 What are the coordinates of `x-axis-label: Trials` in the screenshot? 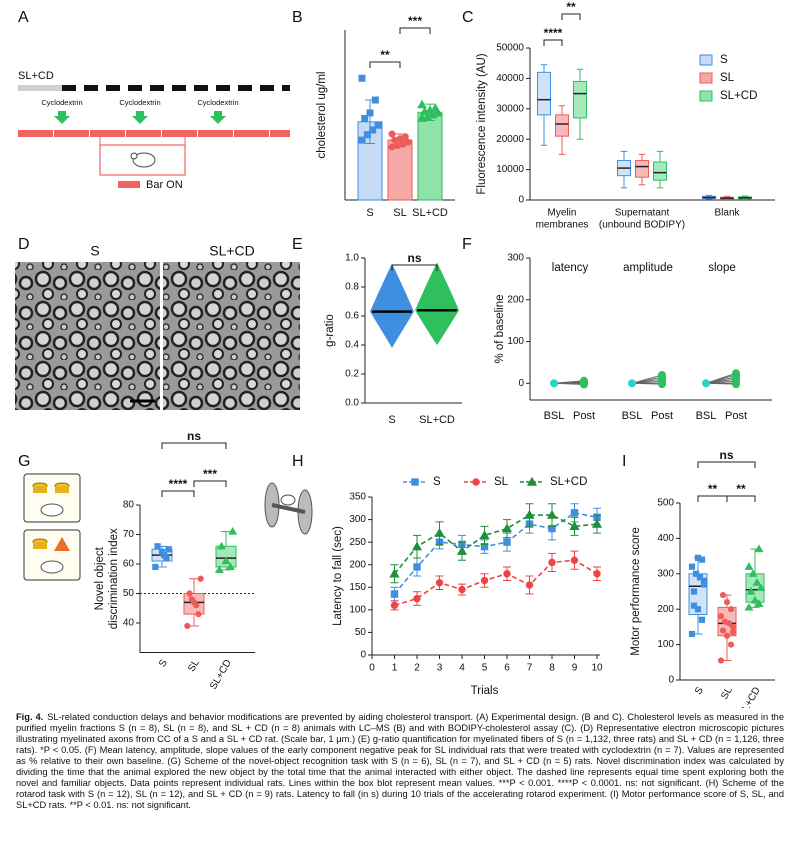 It's located at (485, 691).